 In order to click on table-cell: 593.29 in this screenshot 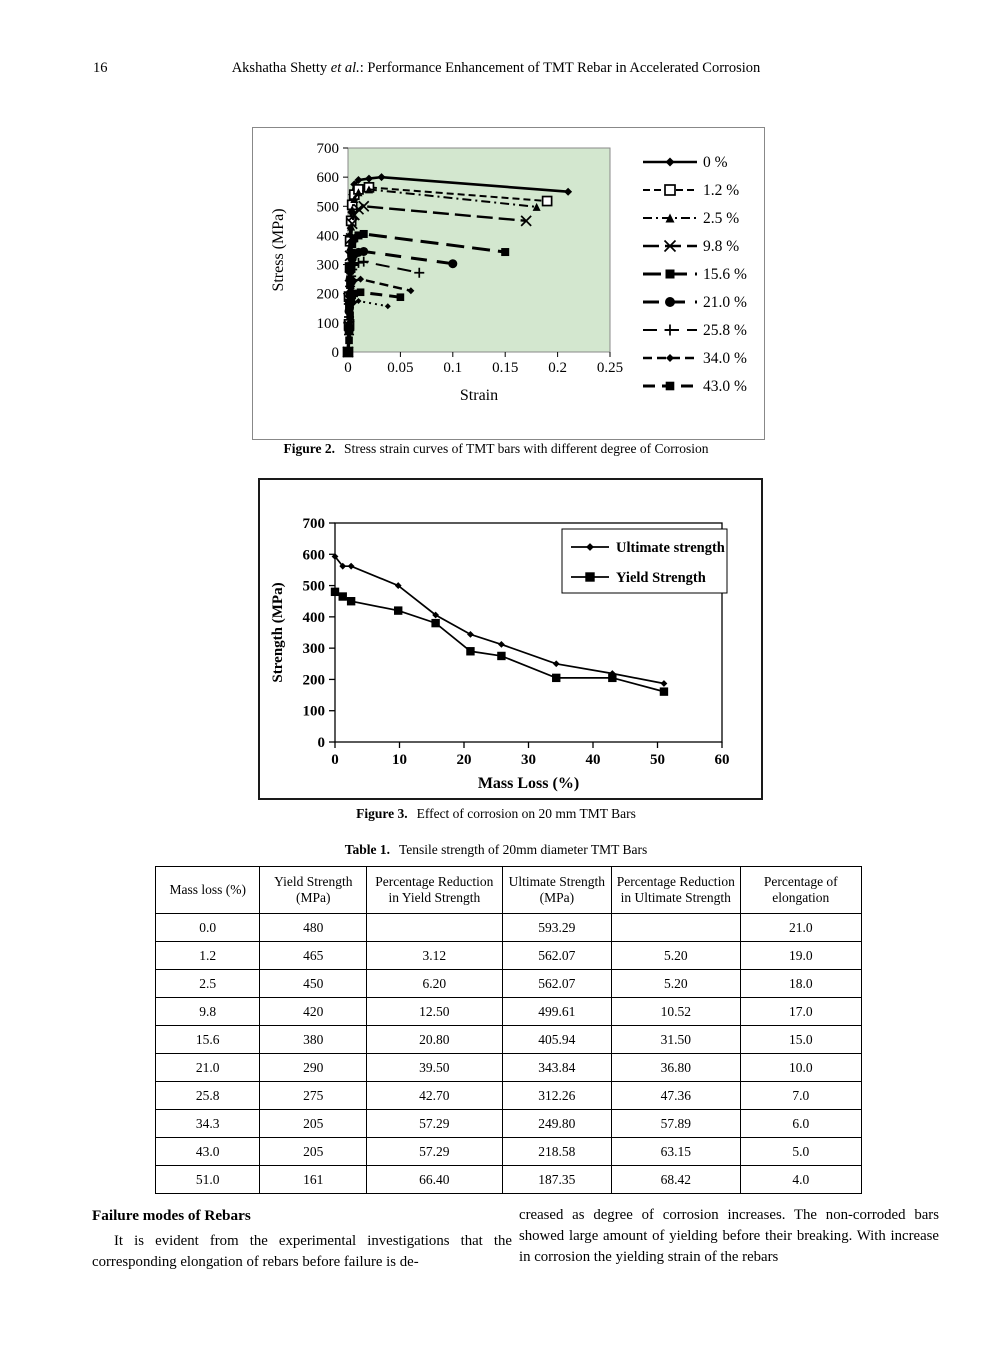, I will do `click(557, 927)`.